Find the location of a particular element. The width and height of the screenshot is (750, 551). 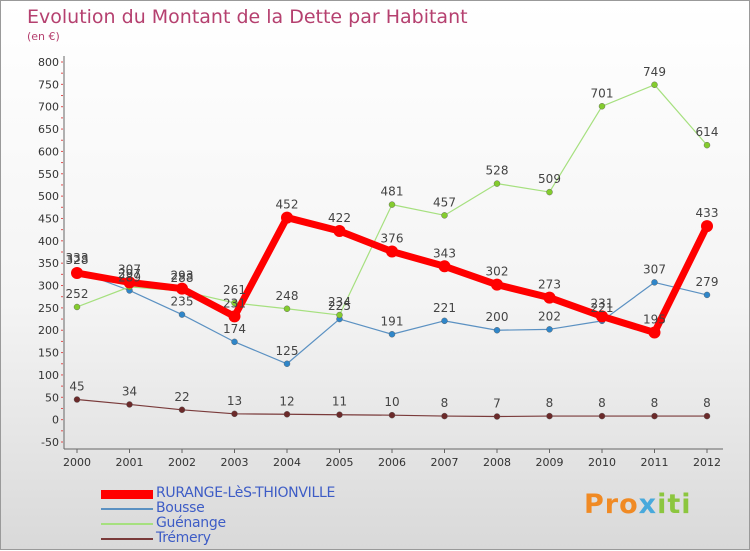

data-label: 328 is located at coordinates (77, 260).